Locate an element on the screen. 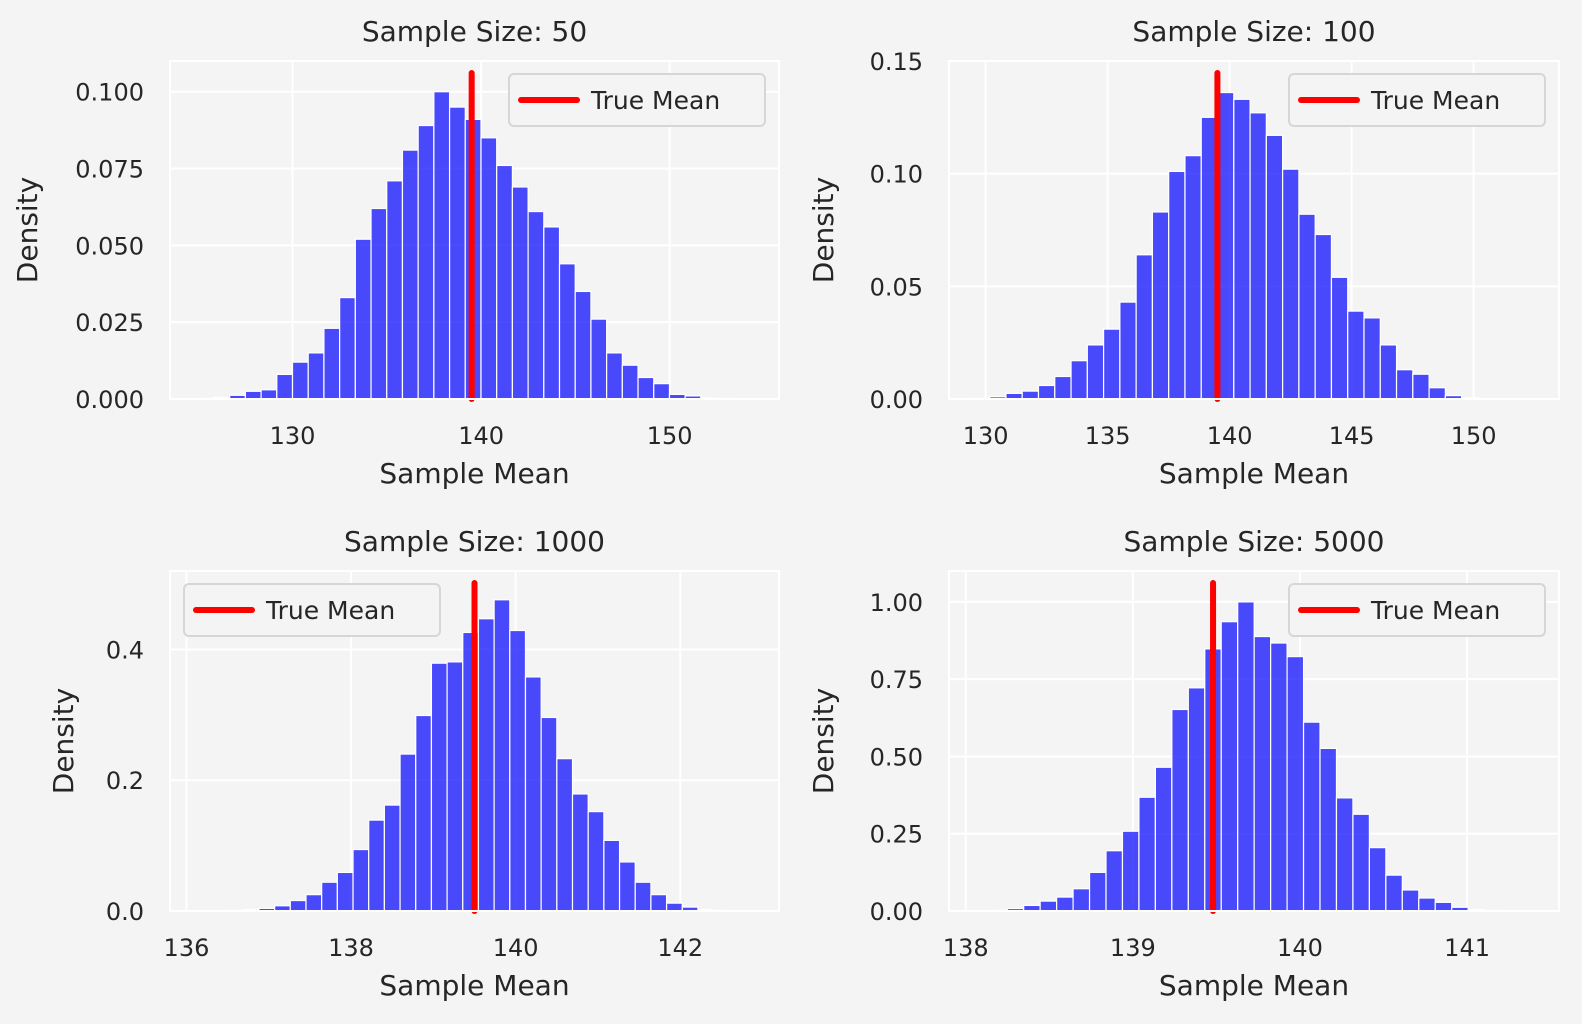 This screenshot has height=1024, width=1582. y-tick-label: 0.75 is located at coordinates (896, 680).